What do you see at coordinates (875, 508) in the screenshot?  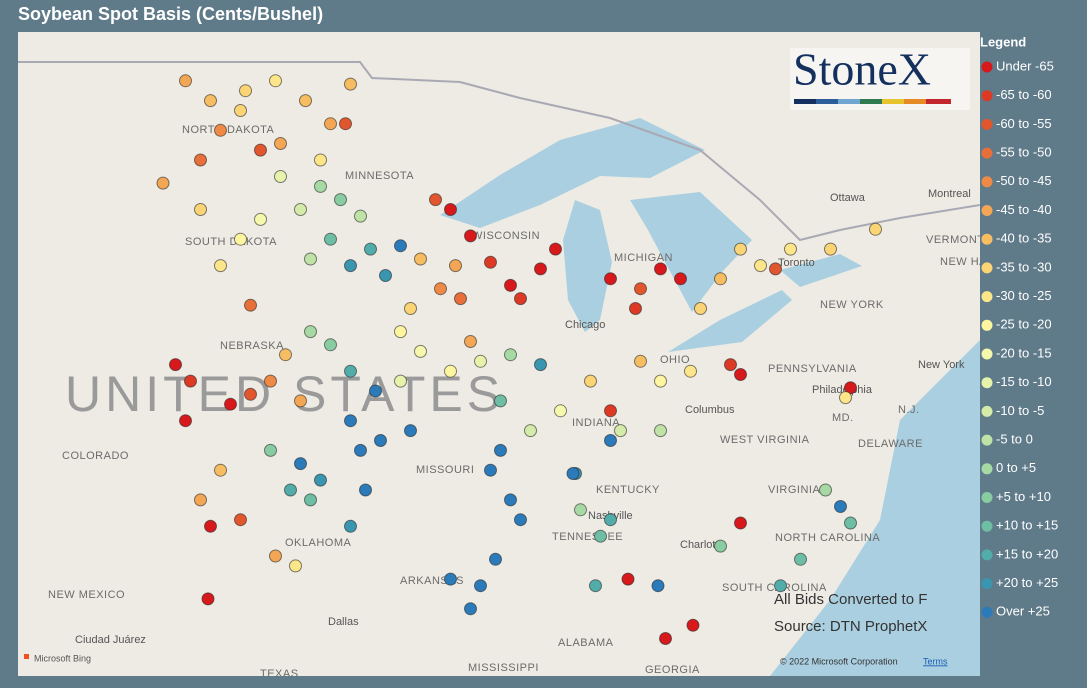 I see `ocean` at bounding box center [875, 508].